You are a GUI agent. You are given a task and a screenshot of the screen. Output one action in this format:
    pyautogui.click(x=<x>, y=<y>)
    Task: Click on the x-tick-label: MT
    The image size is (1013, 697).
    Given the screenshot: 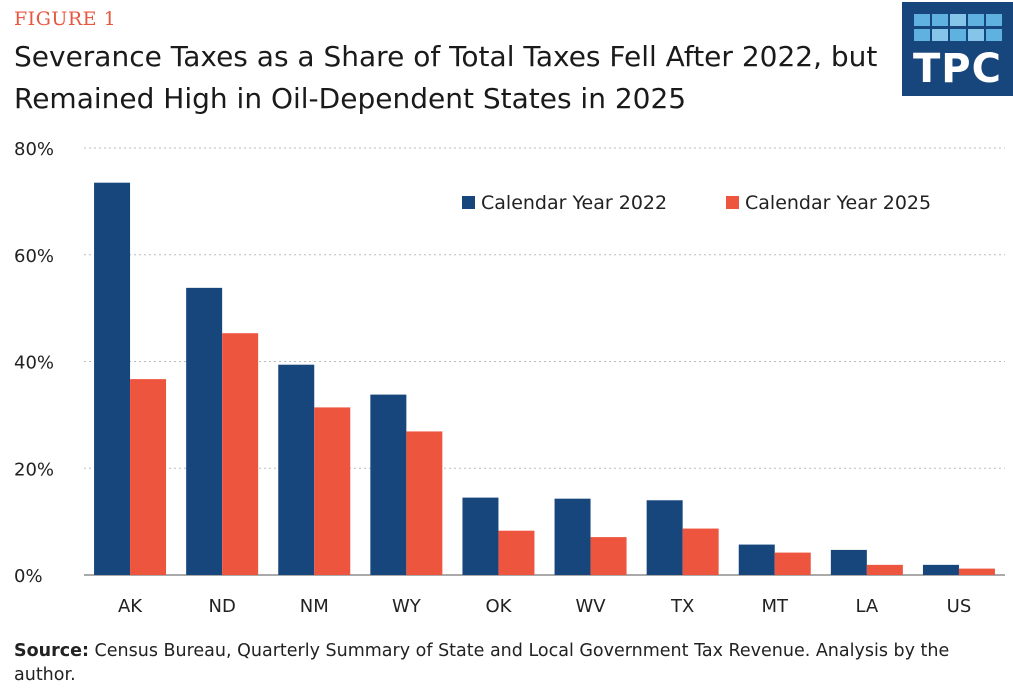 What is the action you would take?
    pyautogui.click(x=775, y=606)
    